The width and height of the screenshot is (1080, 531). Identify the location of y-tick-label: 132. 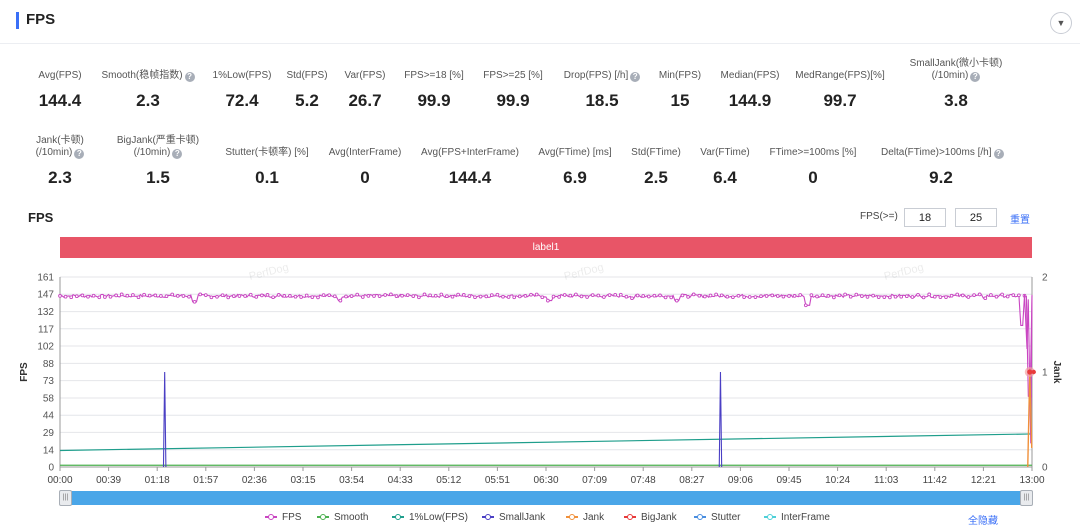
(45, 312).